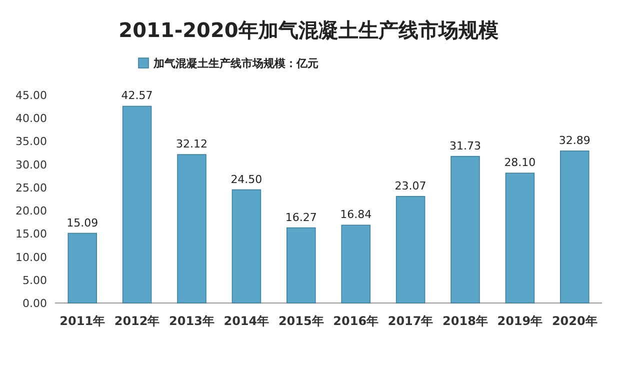  What do you see at coordinates (31, 165) in the screenshot?
I see `y-tick-label: 30.00` at bounding box center [31, 165].